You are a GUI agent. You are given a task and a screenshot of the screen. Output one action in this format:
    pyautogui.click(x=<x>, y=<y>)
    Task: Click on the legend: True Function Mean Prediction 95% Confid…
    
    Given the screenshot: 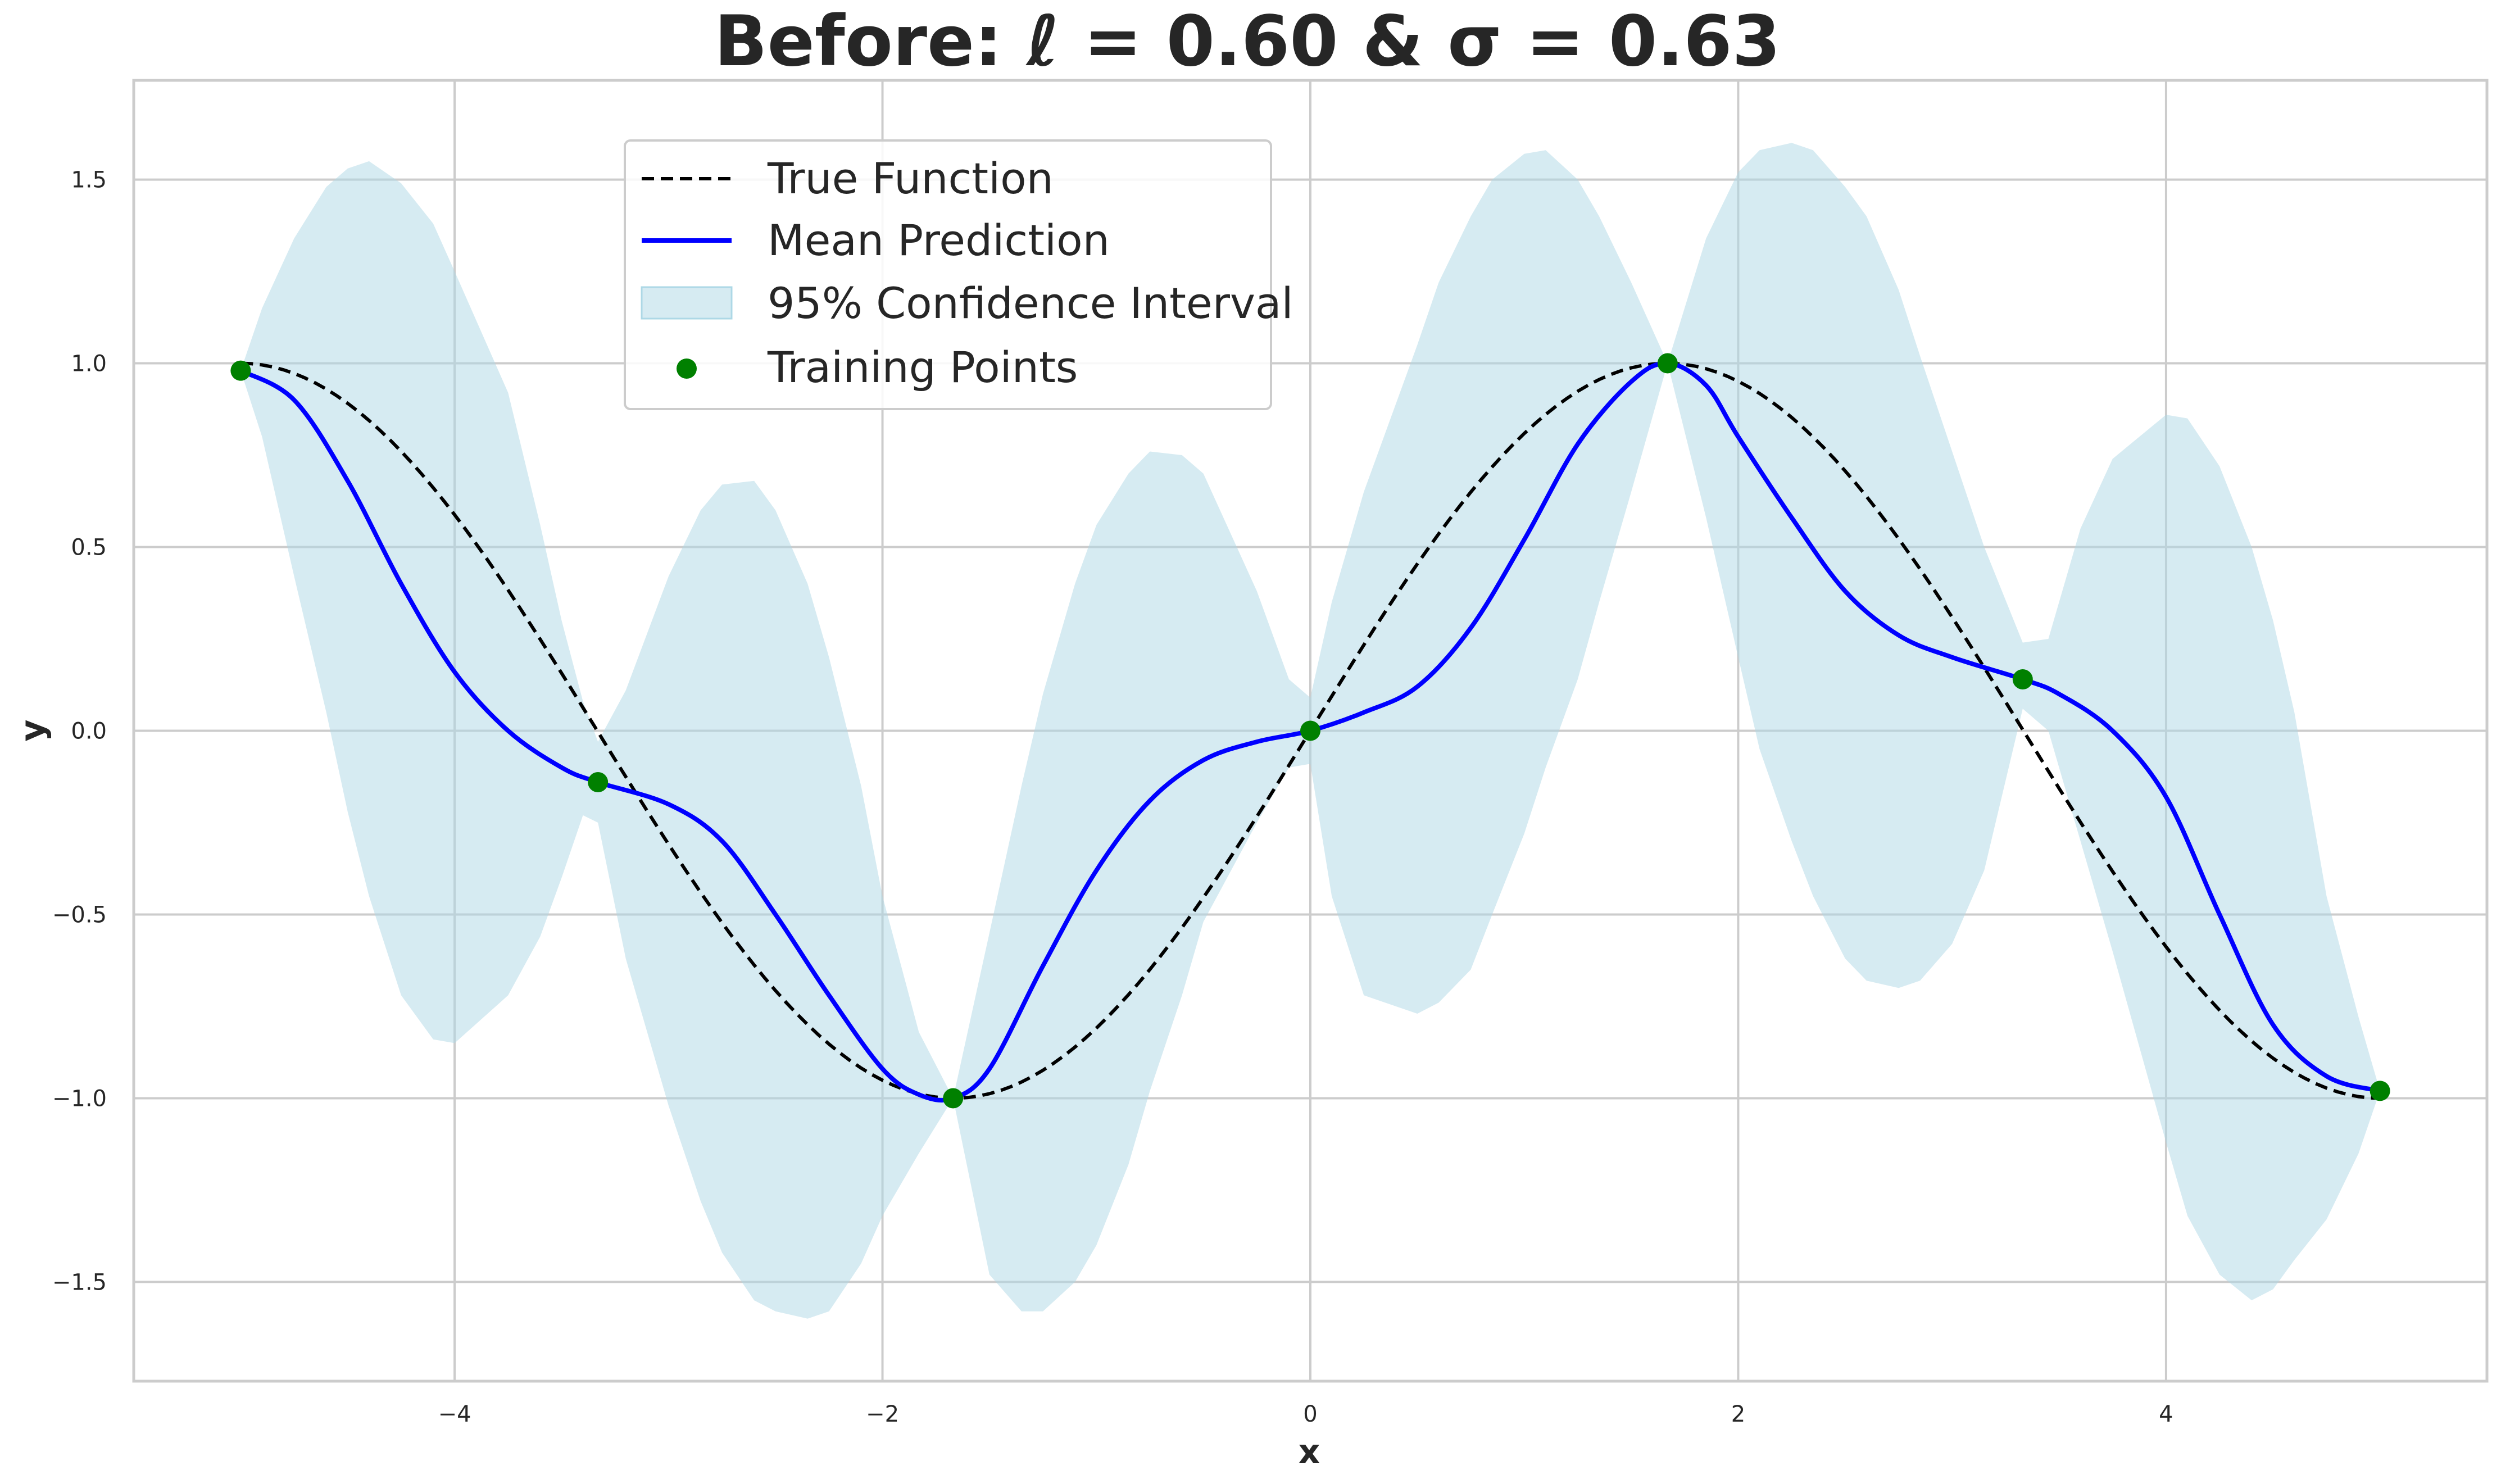 What is the action you would take?
    pyautogui.click(x=958, y=274)
    